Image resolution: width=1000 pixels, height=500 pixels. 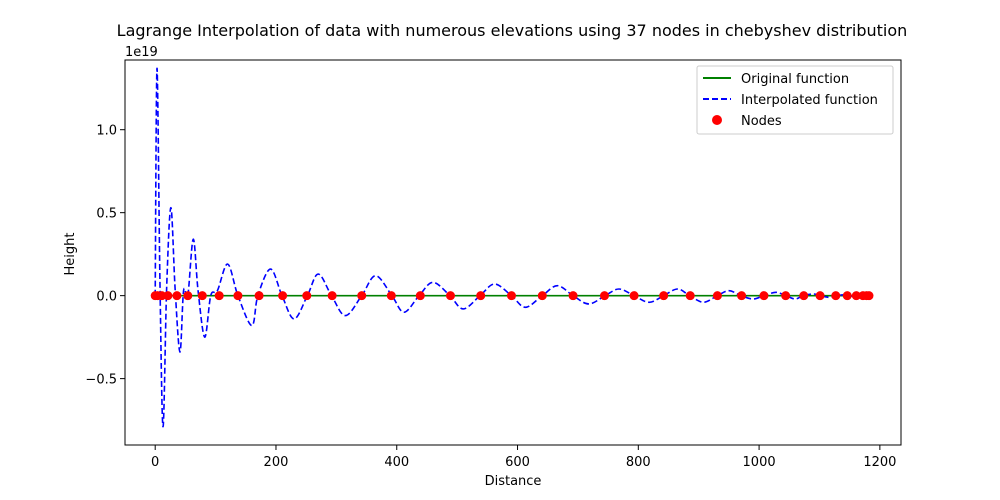 What do you see at coordinates (155, 462) in the screenshot?
I see `x-tick-label: 0` at bounding box center [155, 462].